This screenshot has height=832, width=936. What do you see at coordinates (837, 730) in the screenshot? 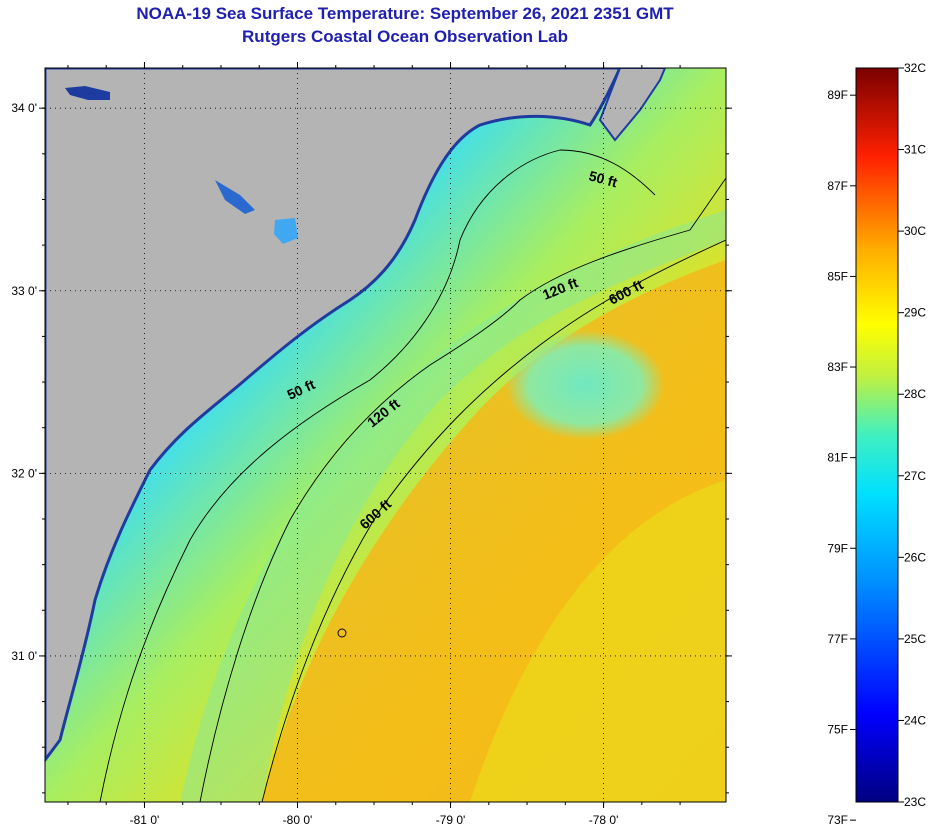
I see `colorbar-f-label: 75F` at bounding box center [837, 730].